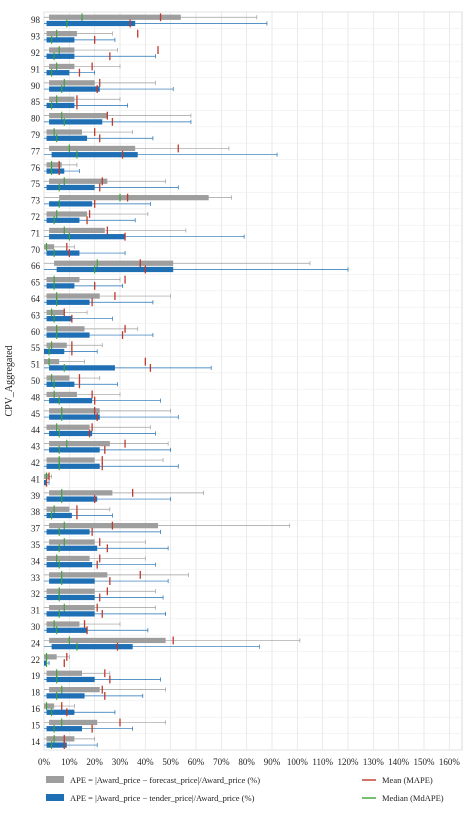  I want to click on y-tick-label: 98, so click(36, 20).